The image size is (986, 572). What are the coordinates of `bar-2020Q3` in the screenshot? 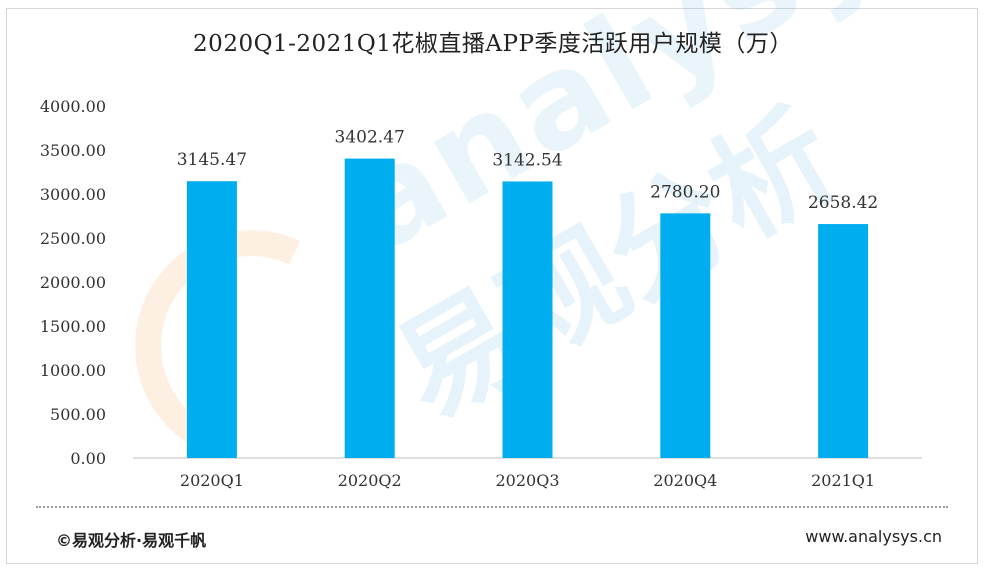 It's located at (527, 319).